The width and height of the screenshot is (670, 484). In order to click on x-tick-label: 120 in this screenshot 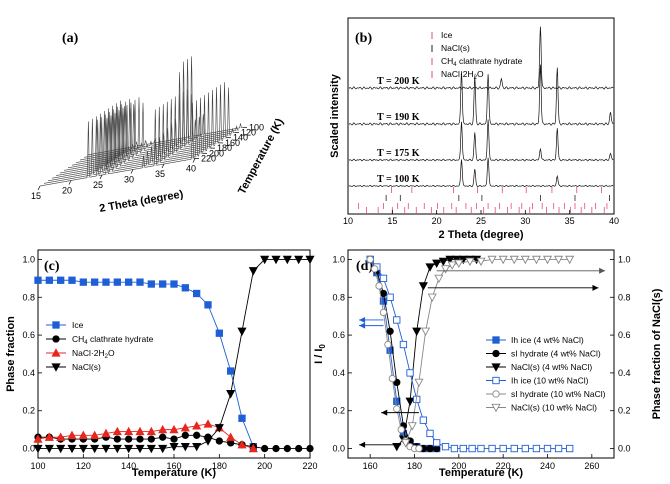, I will do `click(83, 466)`.